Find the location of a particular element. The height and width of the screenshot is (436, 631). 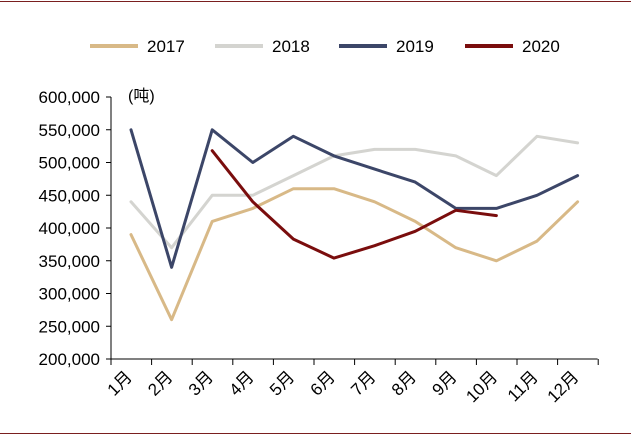

legend-label-2019: 2019 is located at coordinates (415, 46).